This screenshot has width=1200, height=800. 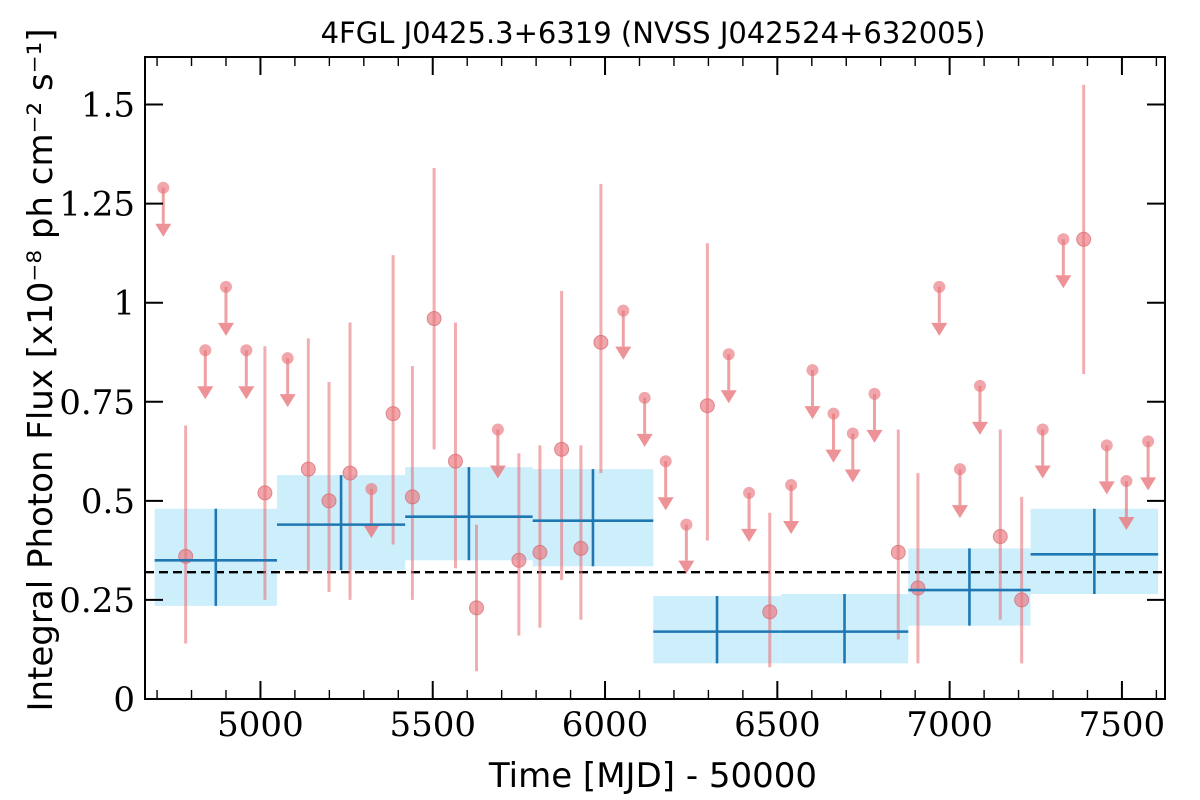 What do you see at coordinates (97, 205) in the screenshot?
I see `y-tick-label: 1.25` at bounding box center [97, 205].